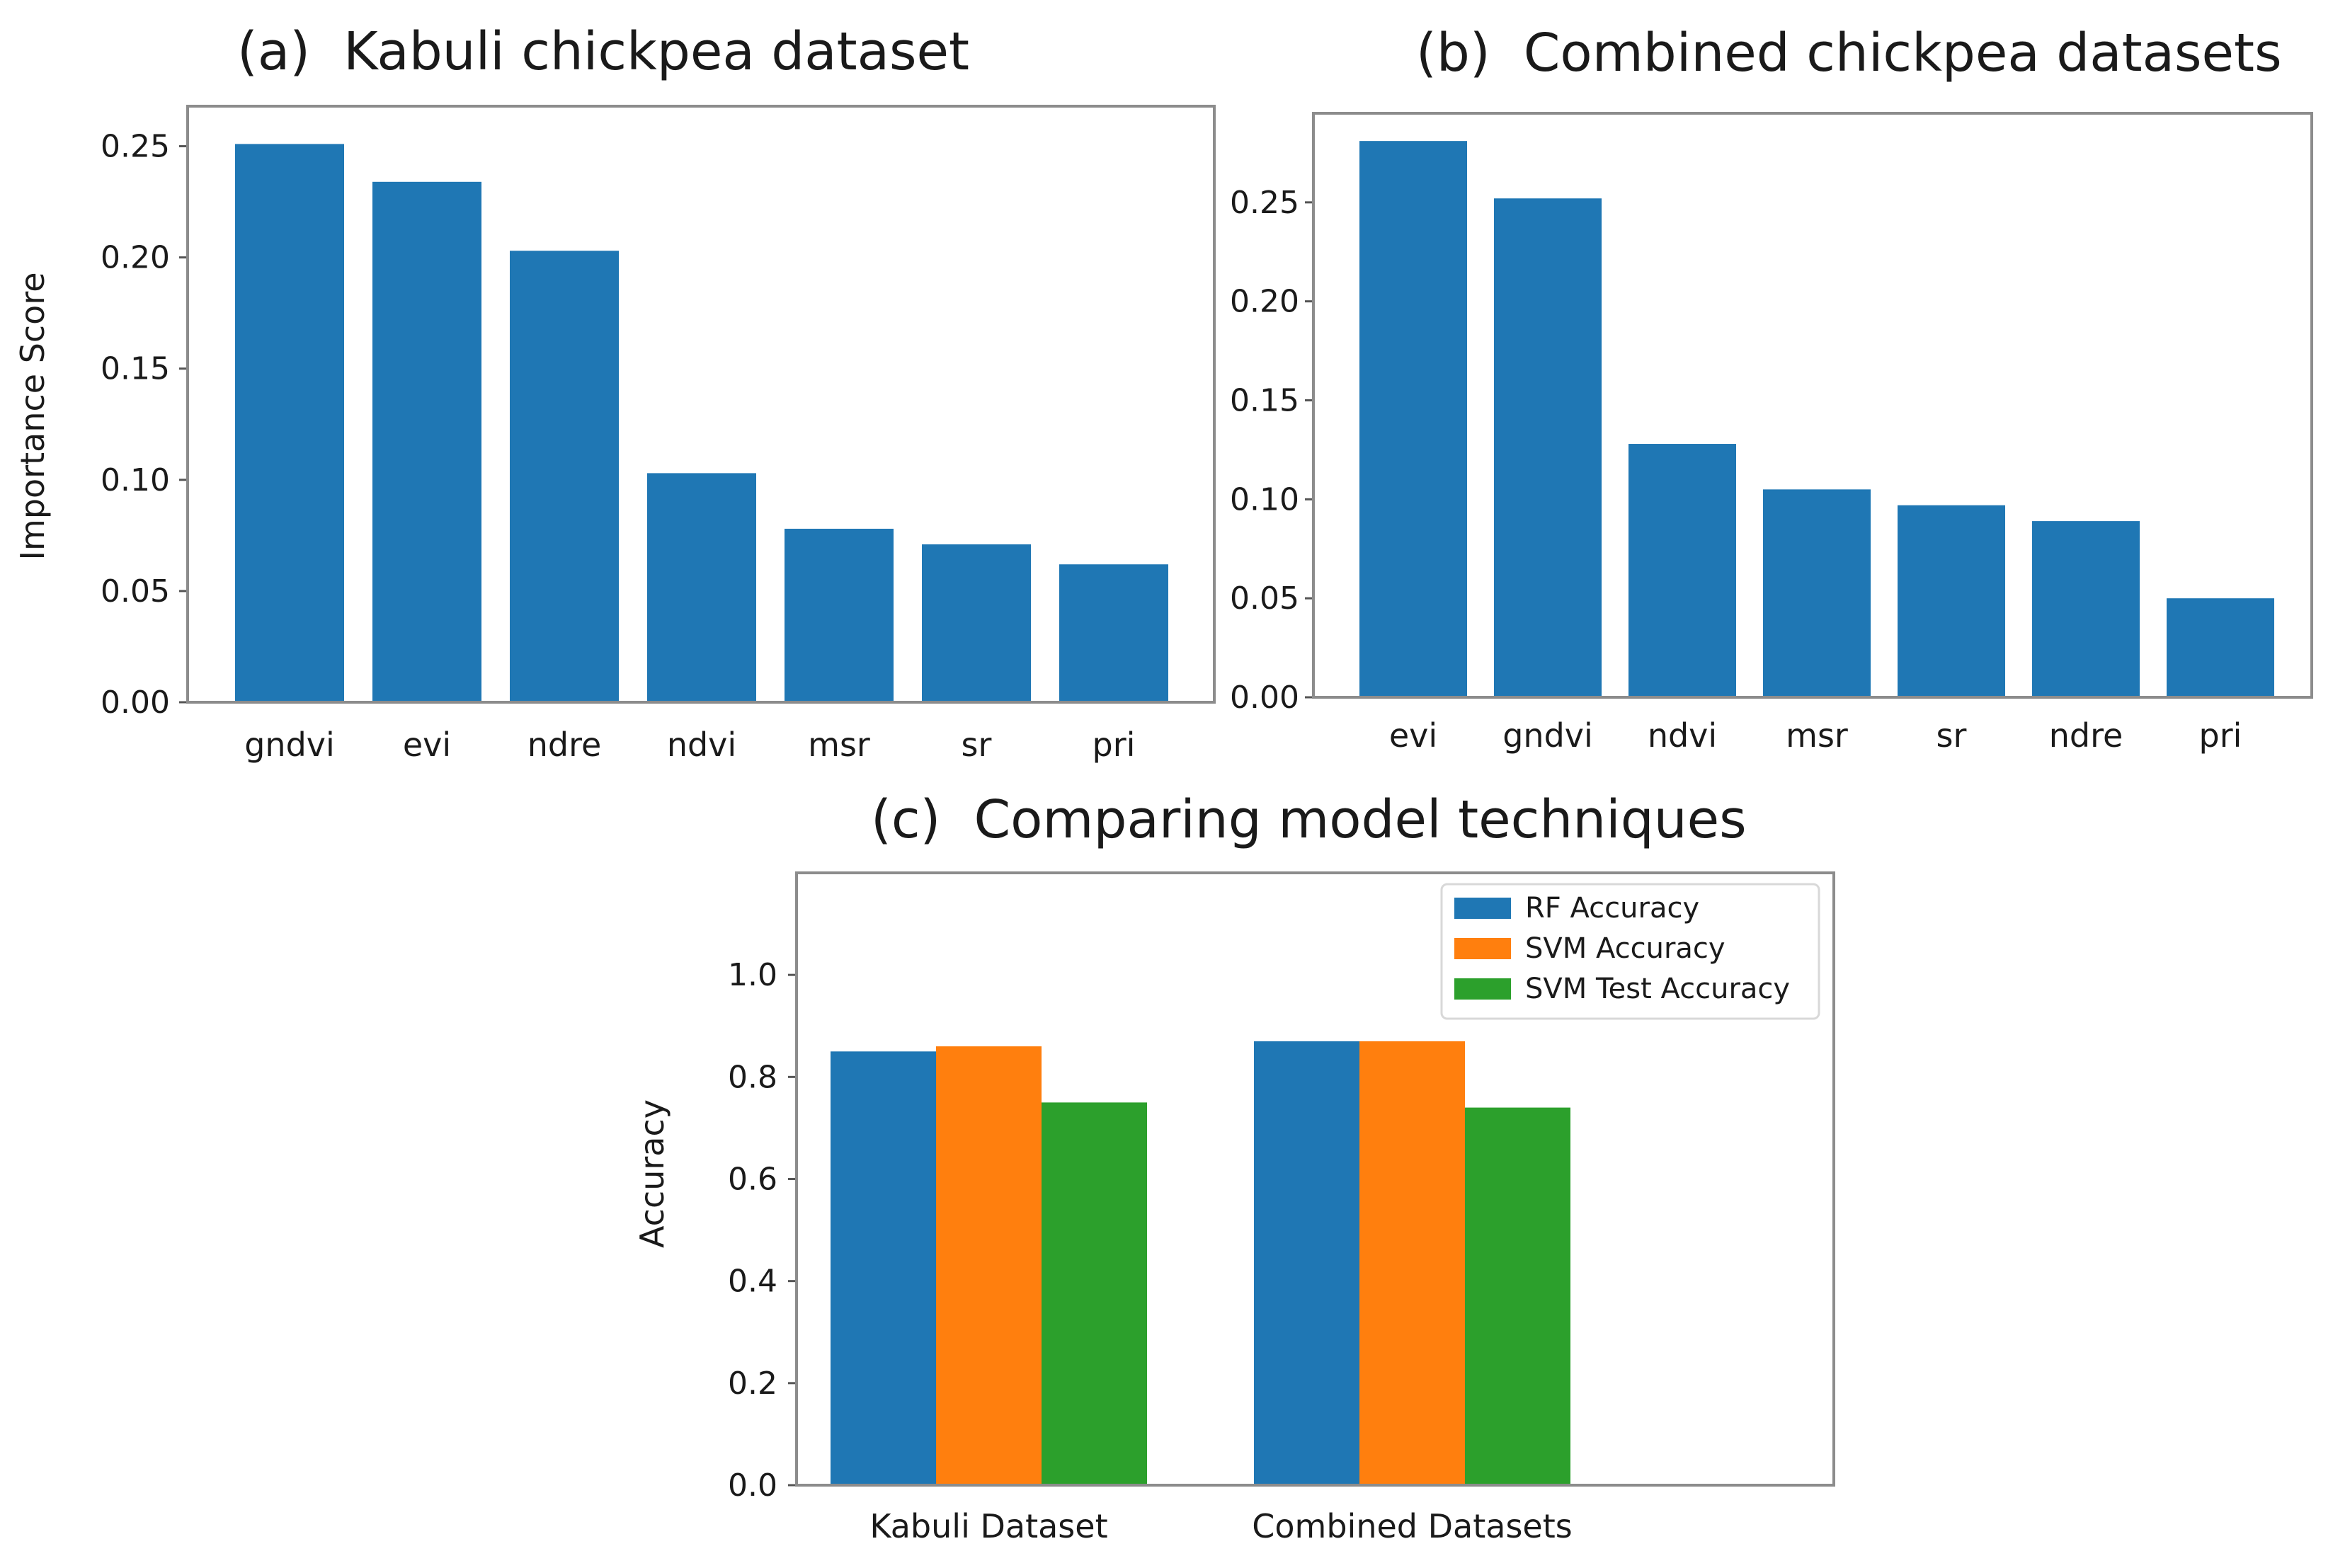  I want to click on panel-a-x-tick-label: evi, so click(427, 745).